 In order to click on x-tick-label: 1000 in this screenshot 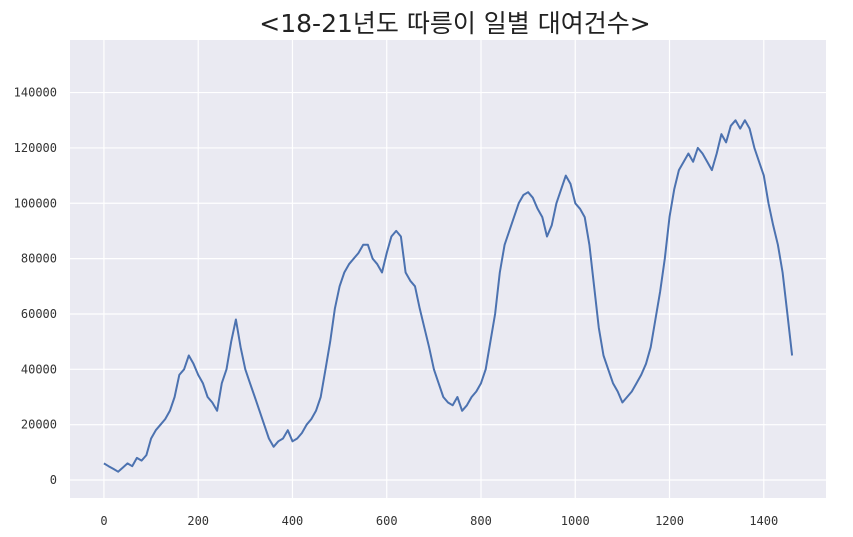, I will do `click(575, 521)`.